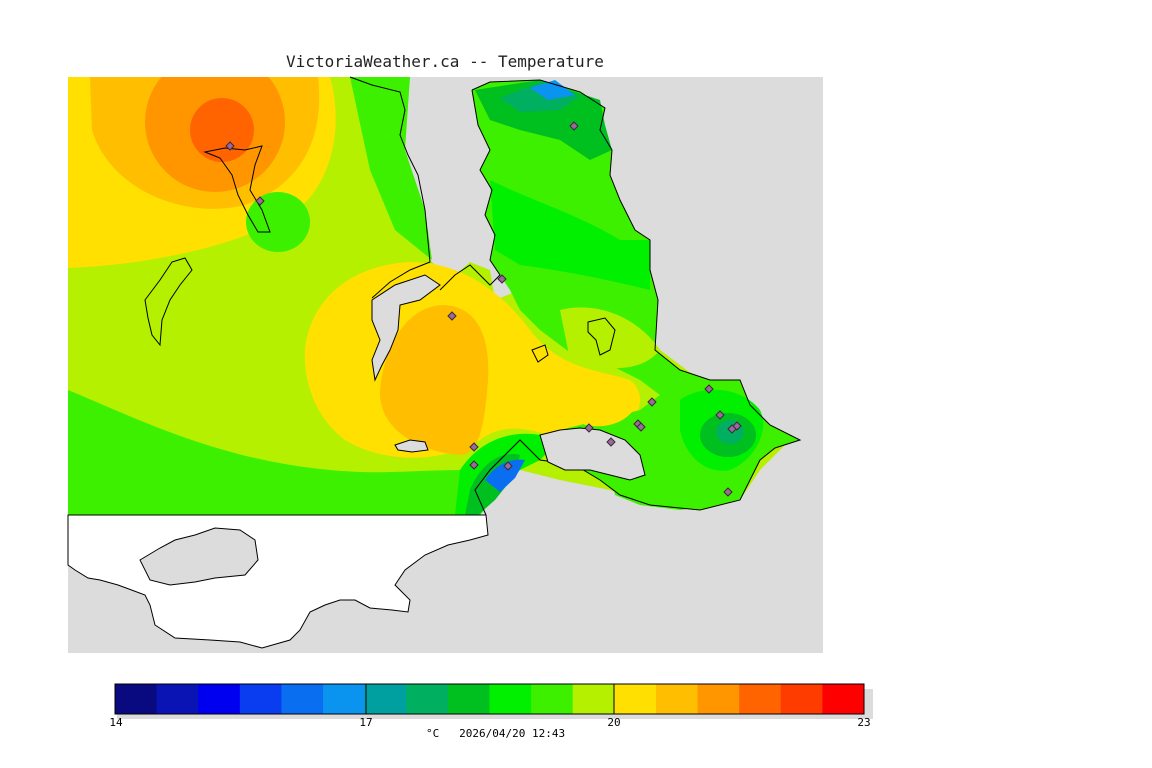  What do you see at coordinates (199, 556) in the screenshot?
I see `olympic-peninsula` at bounding box center [199, 556].